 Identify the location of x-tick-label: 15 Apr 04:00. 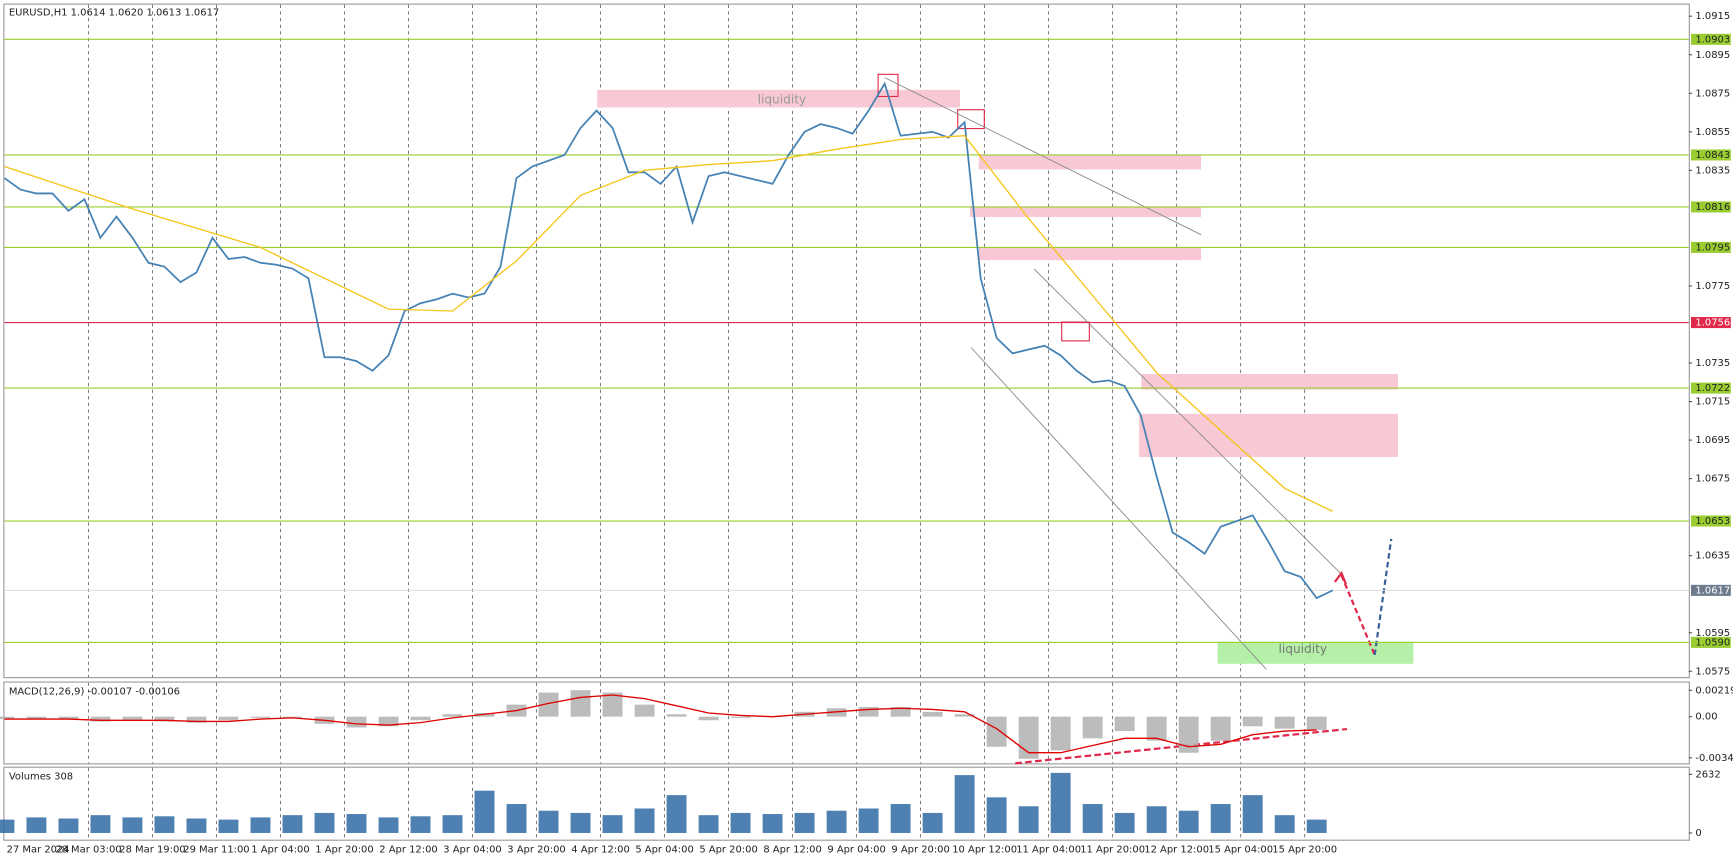
(1240, 850).